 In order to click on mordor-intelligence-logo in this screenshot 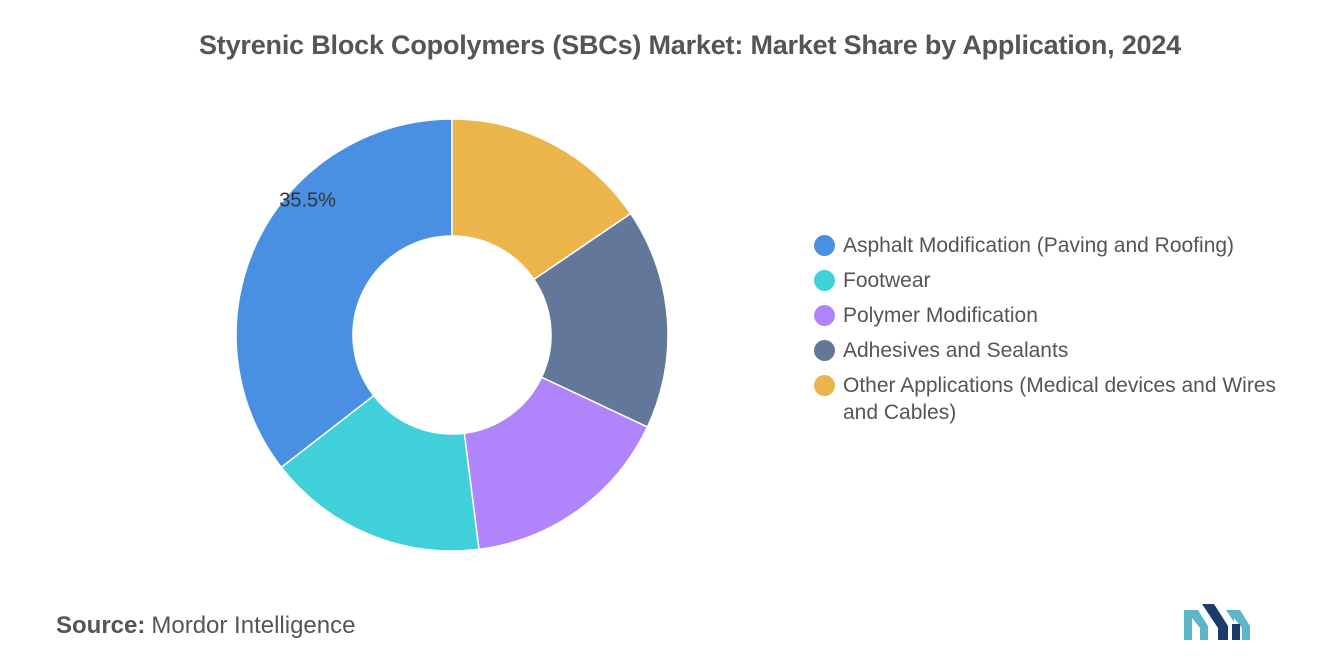, I will do `click(1217, 622)`.